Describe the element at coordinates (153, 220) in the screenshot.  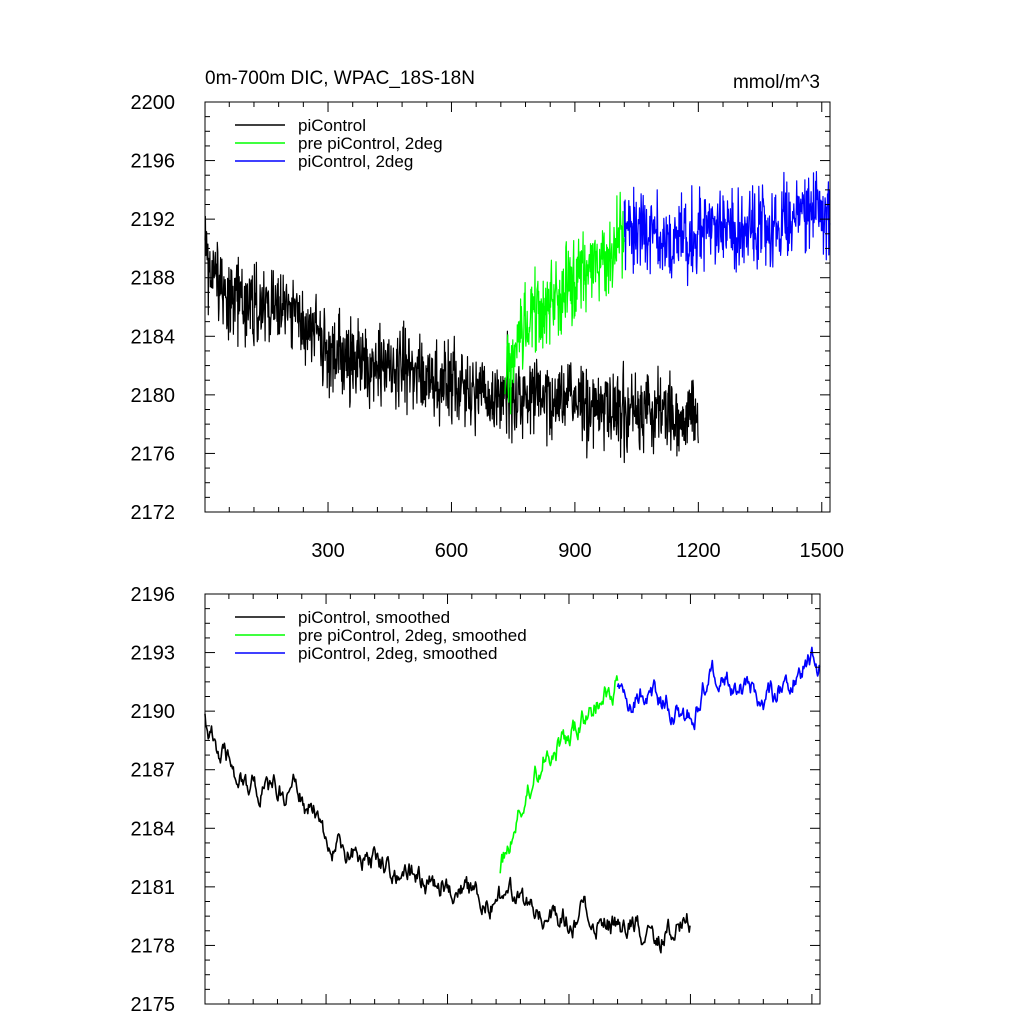
I see `y-tick-label: 2192` at that location.